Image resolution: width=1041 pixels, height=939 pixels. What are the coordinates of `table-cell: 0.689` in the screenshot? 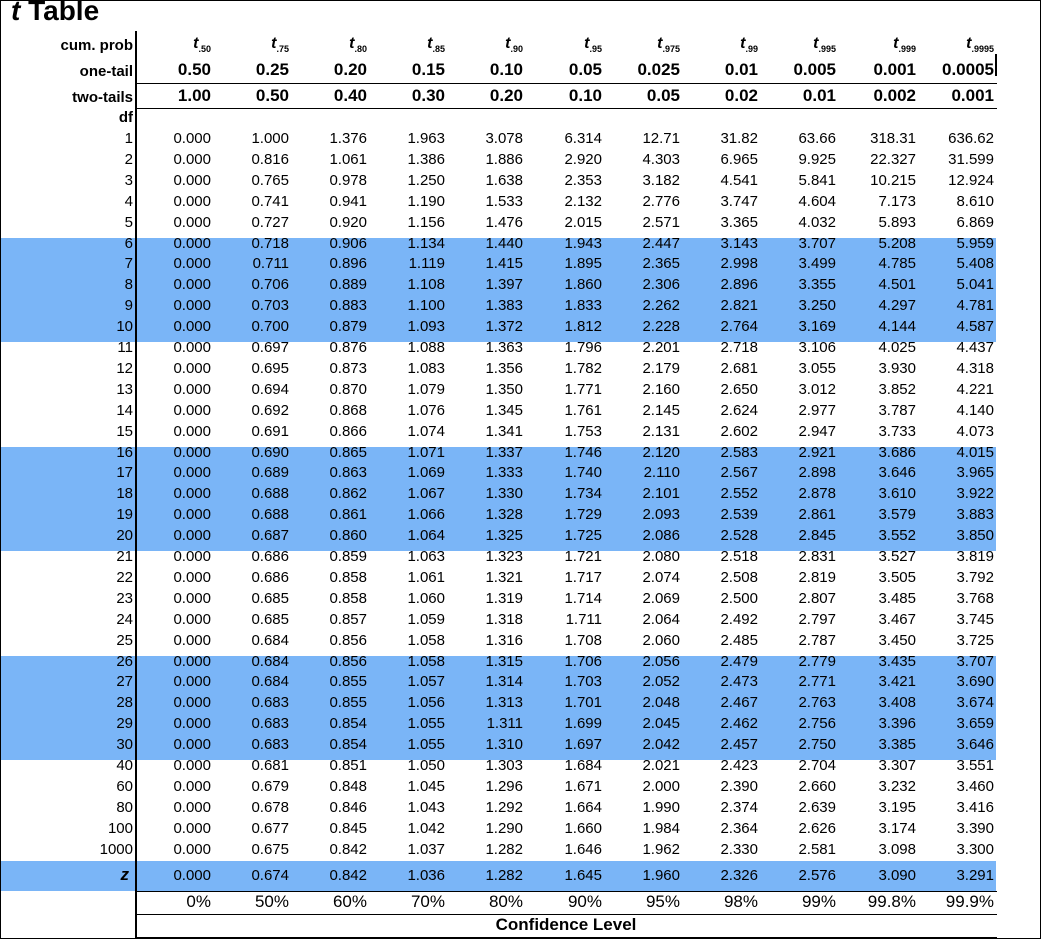 It's located at (270, 473).